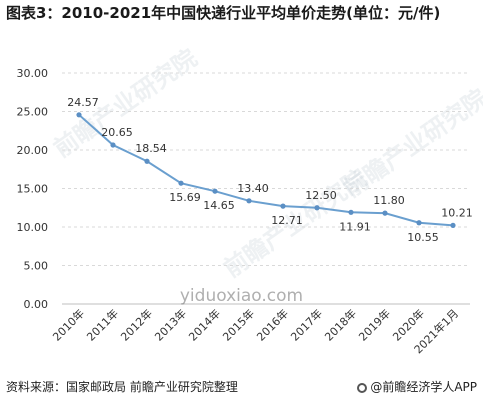  I want to click on y-tick-label: 25.00, so click(33, 112).